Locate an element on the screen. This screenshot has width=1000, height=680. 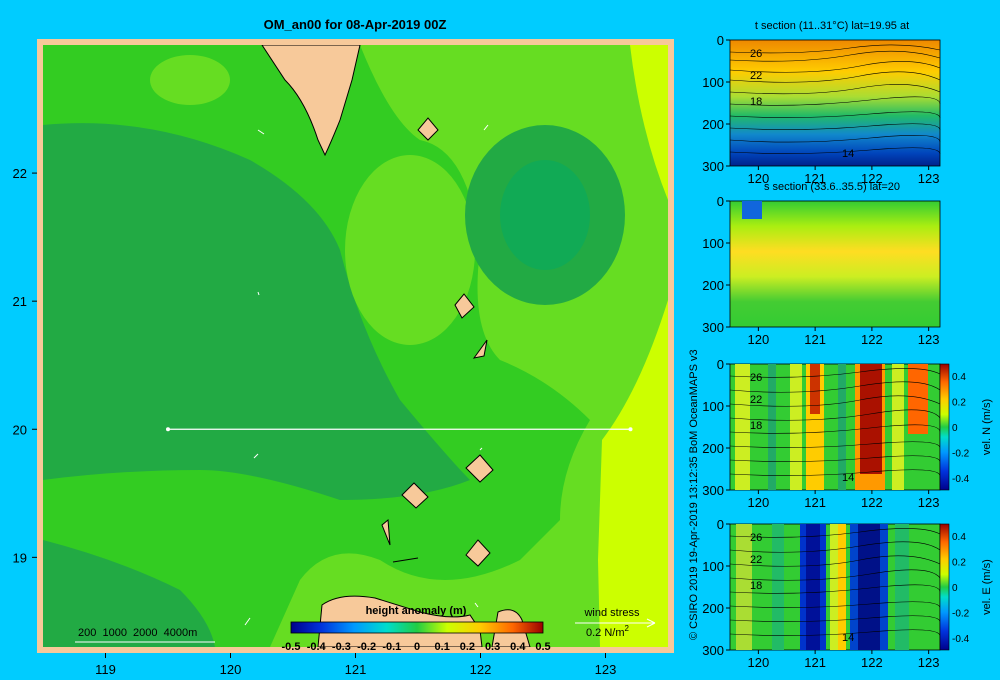
s-section-plot is located at coordinates (835, 264).